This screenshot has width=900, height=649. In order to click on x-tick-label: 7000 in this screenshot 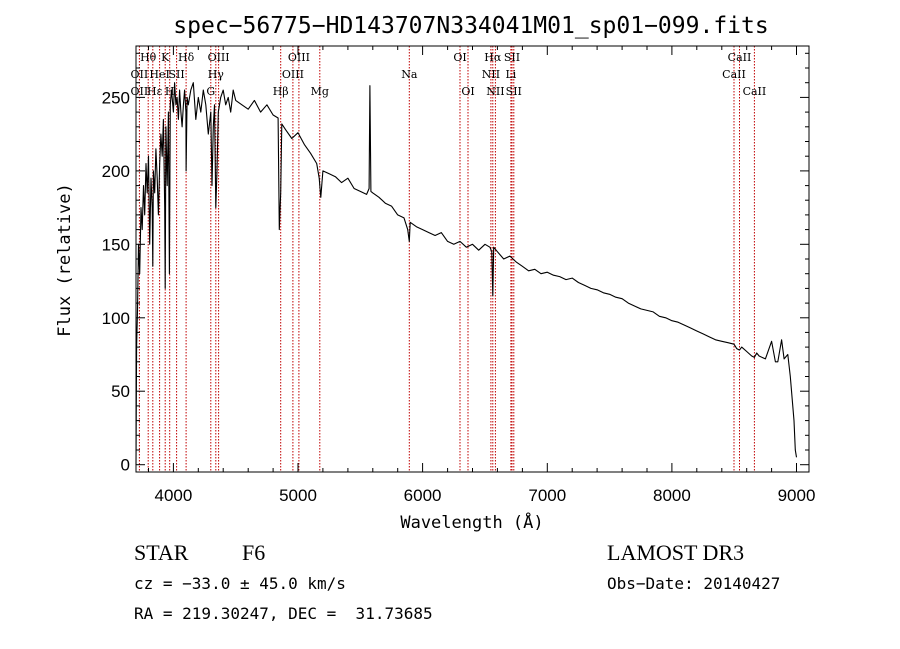, I will do `click(547, 495)`.